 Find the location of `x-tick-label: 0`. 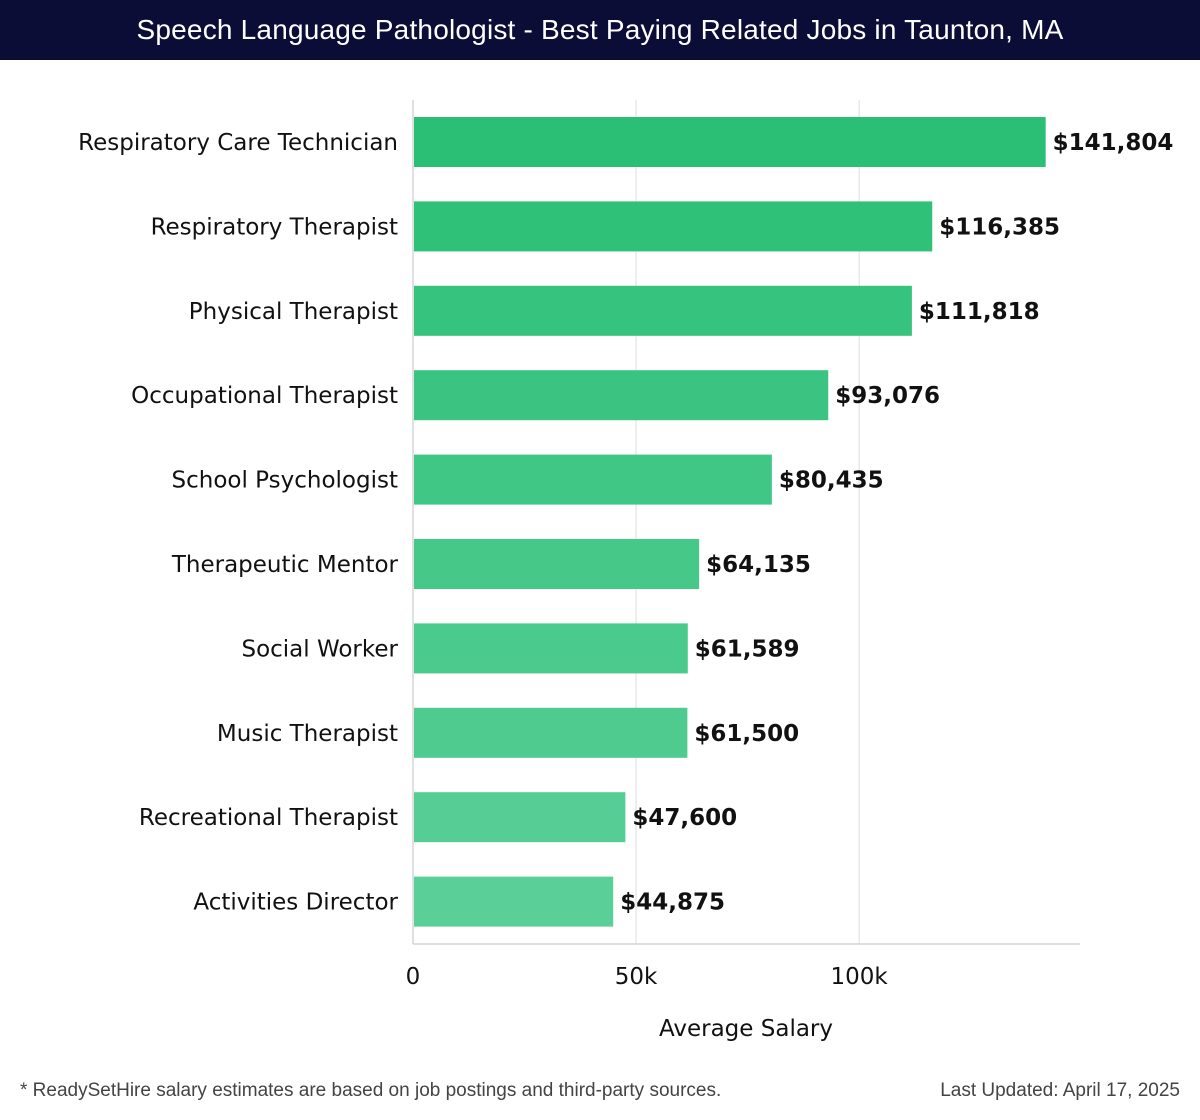

x-tick-label: 0 is located at coordinates (413, 977).